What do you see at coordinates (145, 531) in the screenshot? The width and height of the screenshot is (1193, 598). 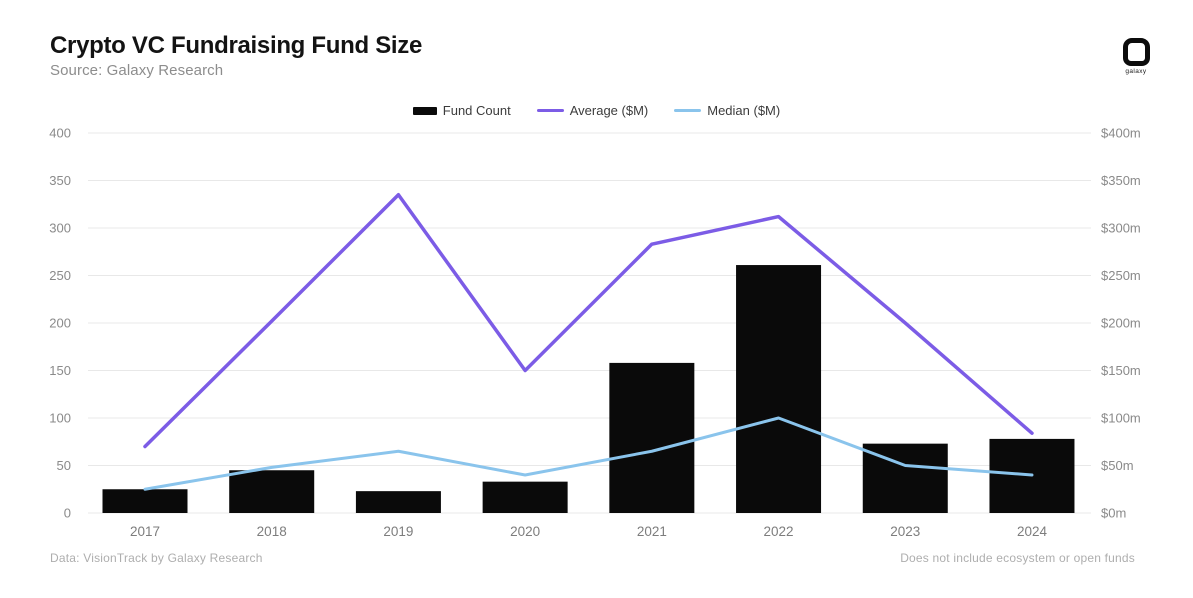 I see `x-axis-tick-2017: 2017` at bounding box center [145, 531].